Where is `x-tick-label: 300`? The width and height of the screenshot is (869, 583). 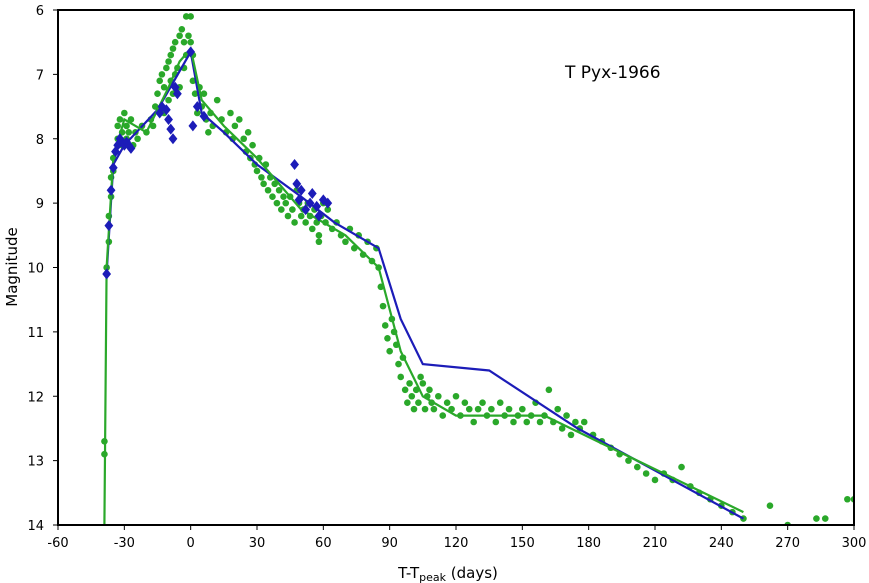
x-tick-label: 300 is located at coordinates (854, 543).